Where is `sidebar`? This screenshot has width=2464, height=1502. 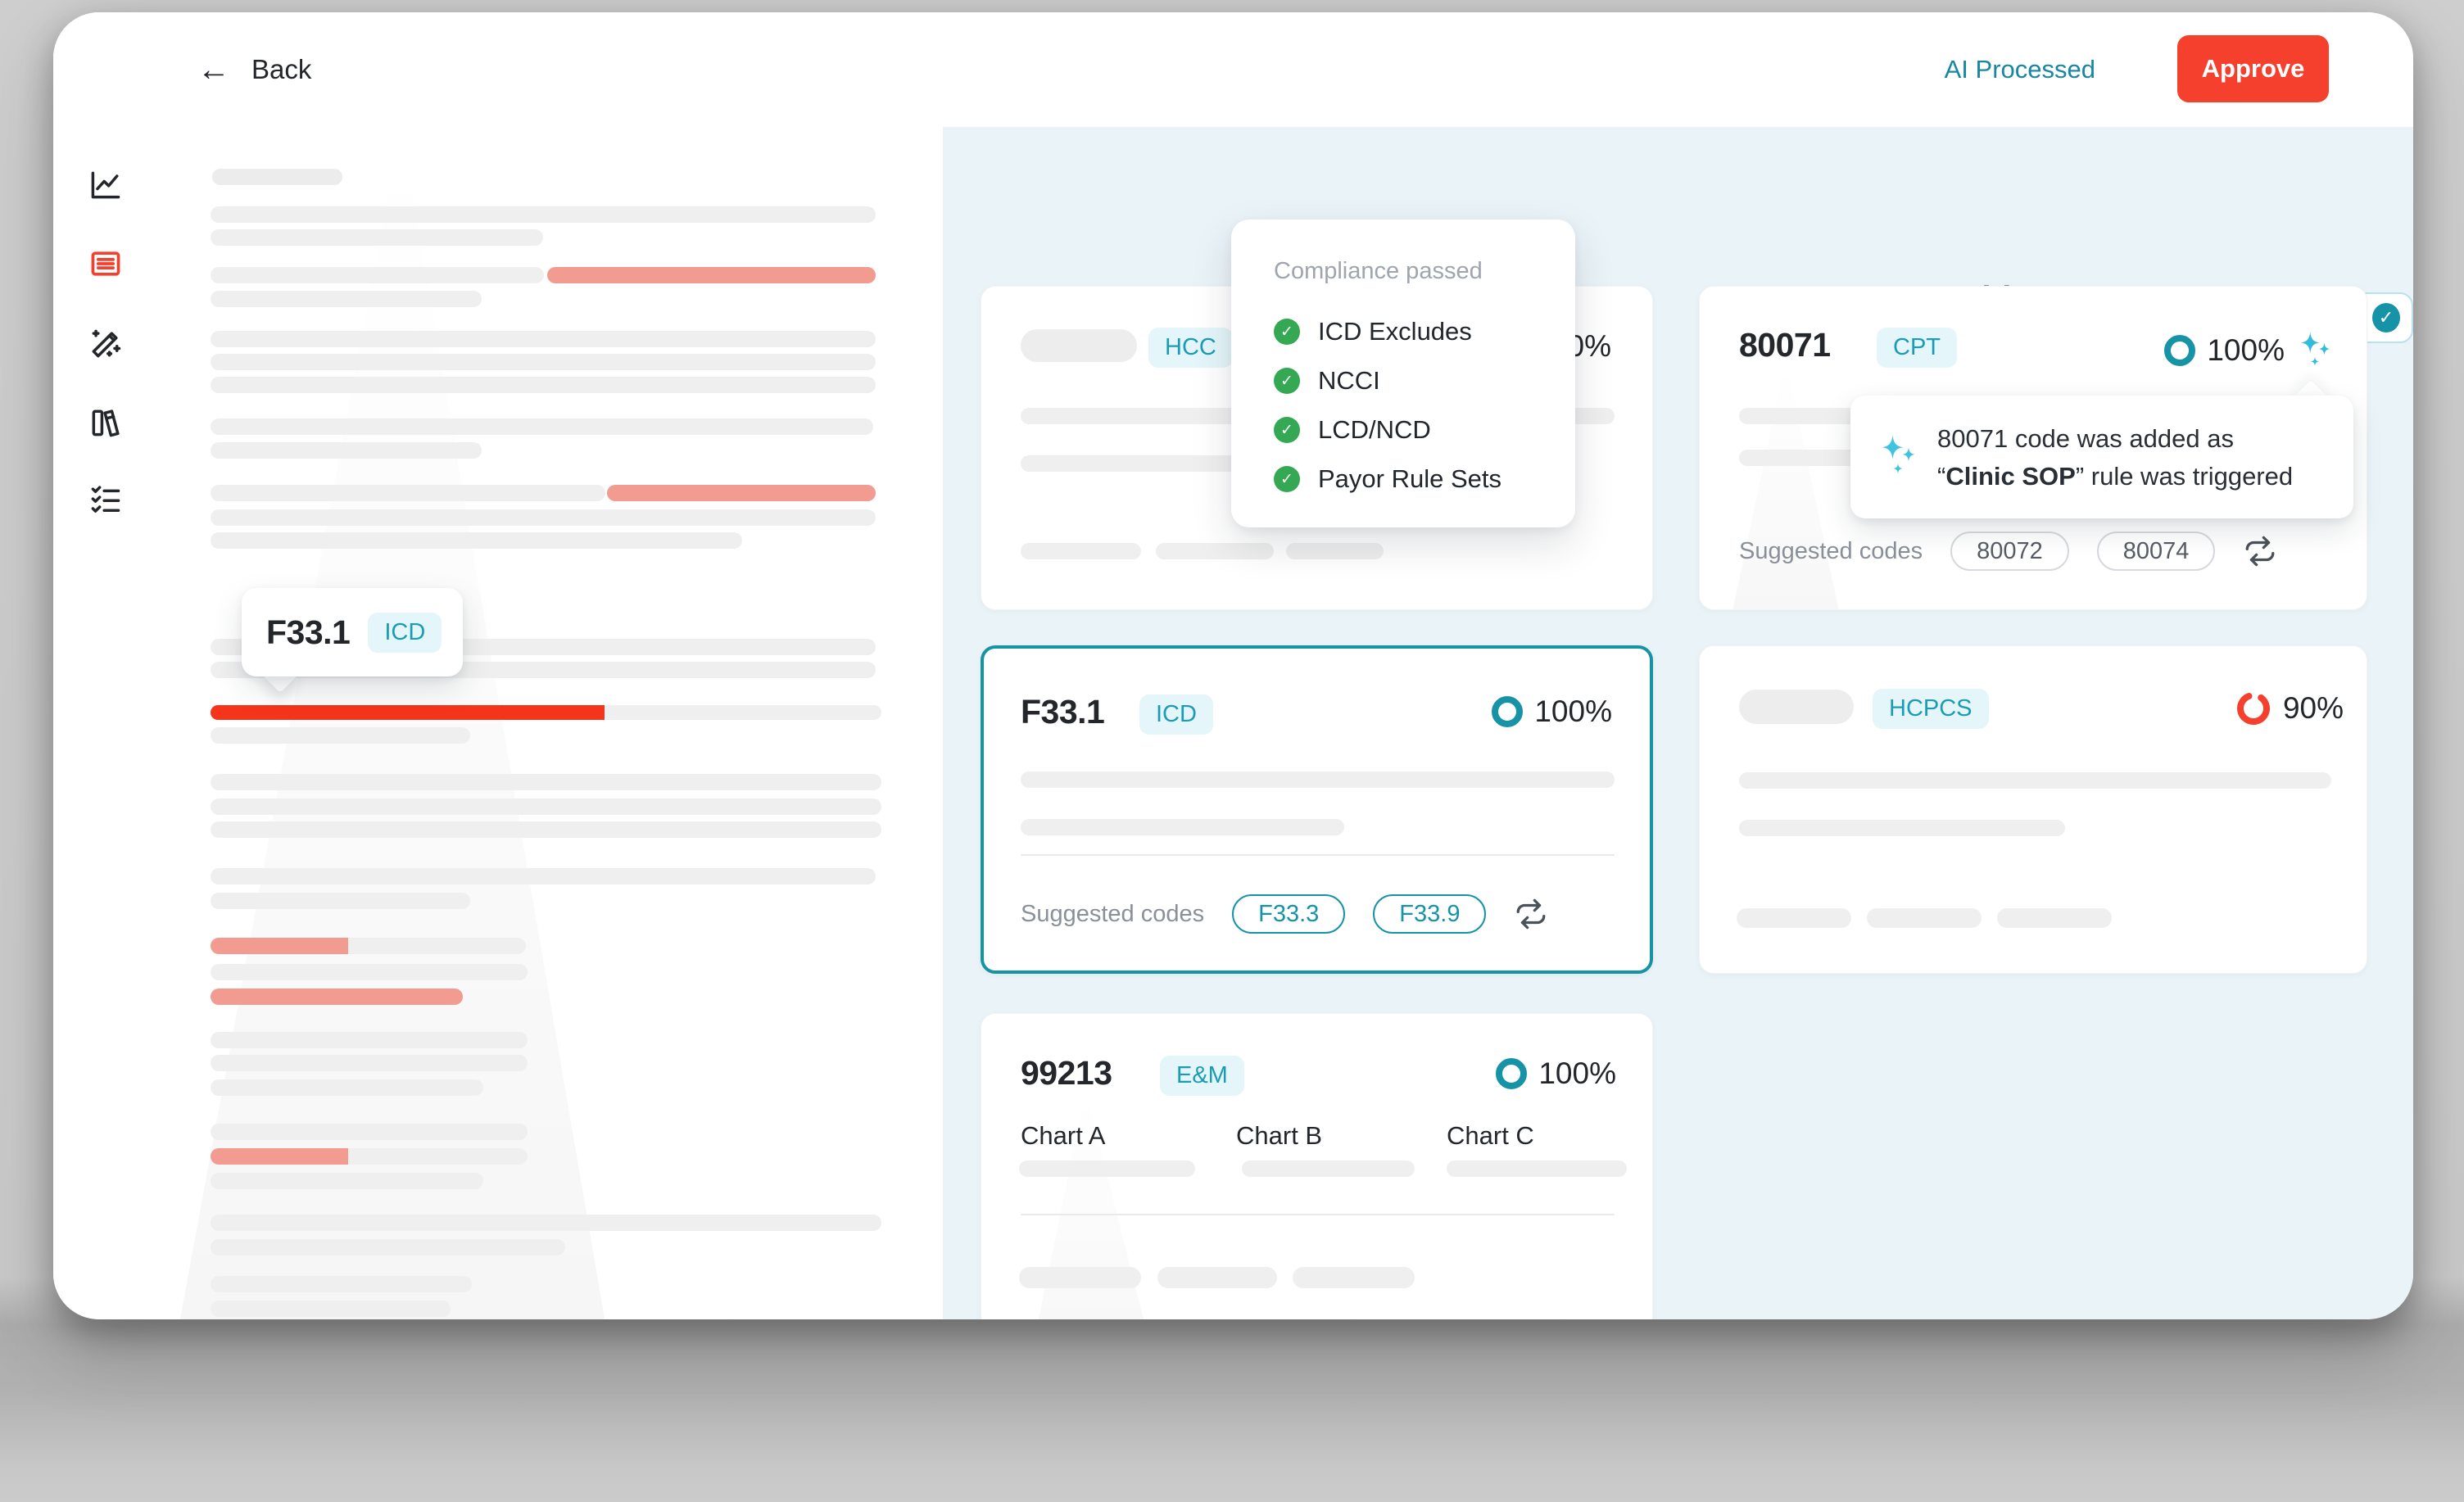 sidebar is located at coordinates (104, 665).